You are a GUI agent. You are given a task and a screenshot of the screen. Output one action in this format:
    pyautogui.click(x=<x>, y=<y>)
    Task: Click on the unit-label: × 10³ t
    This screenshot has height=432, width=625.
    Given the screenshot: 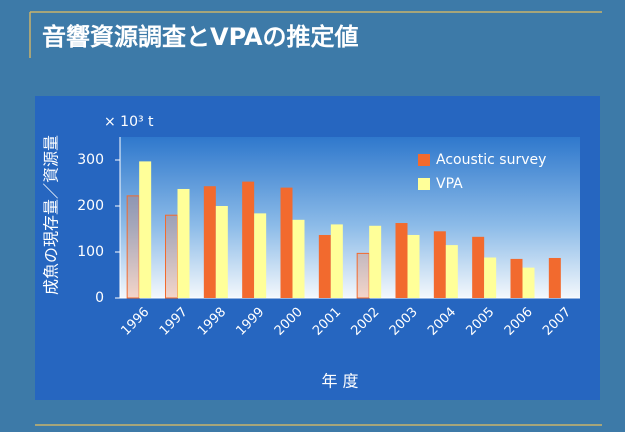 What is the action you would take?
    pyautogui.click(x=129, y=122)
    